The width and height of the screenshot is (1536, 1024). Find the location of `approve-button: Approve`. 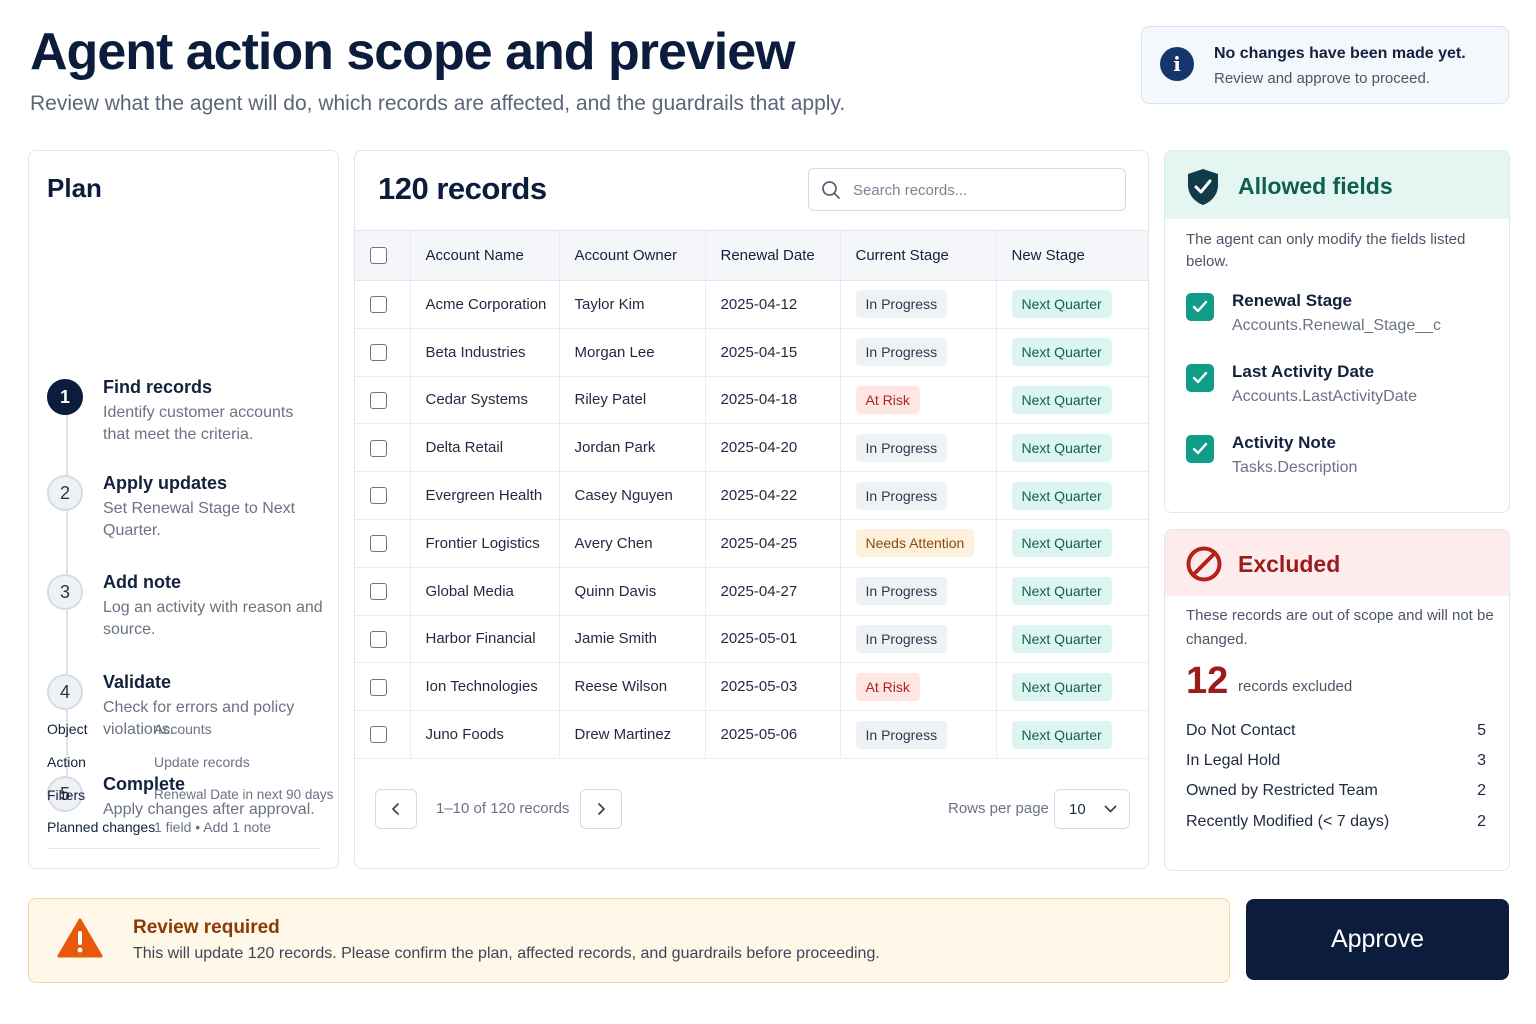

approve-button: Approve is located at coordinates (1377, 939).